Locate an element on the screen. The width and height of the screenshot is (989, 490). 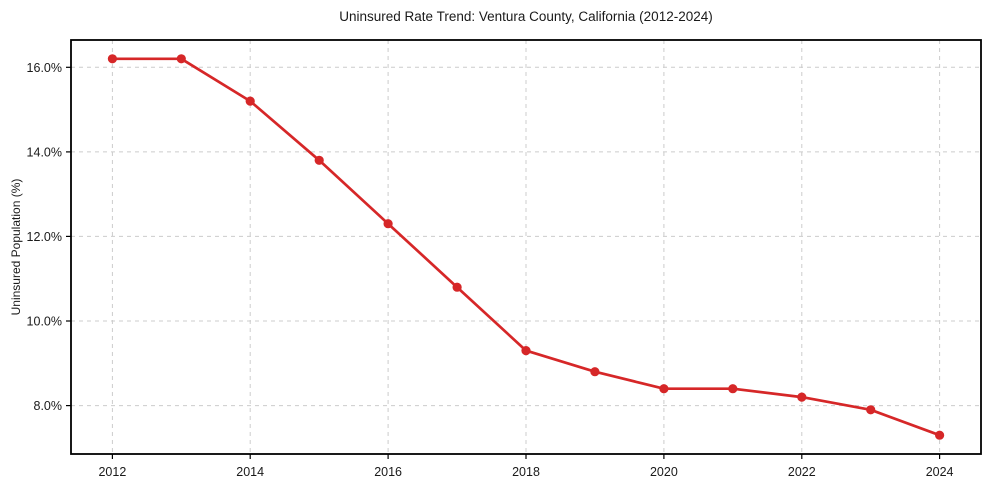
x-tick-label: 2018 is located at coordinates (526, 472).